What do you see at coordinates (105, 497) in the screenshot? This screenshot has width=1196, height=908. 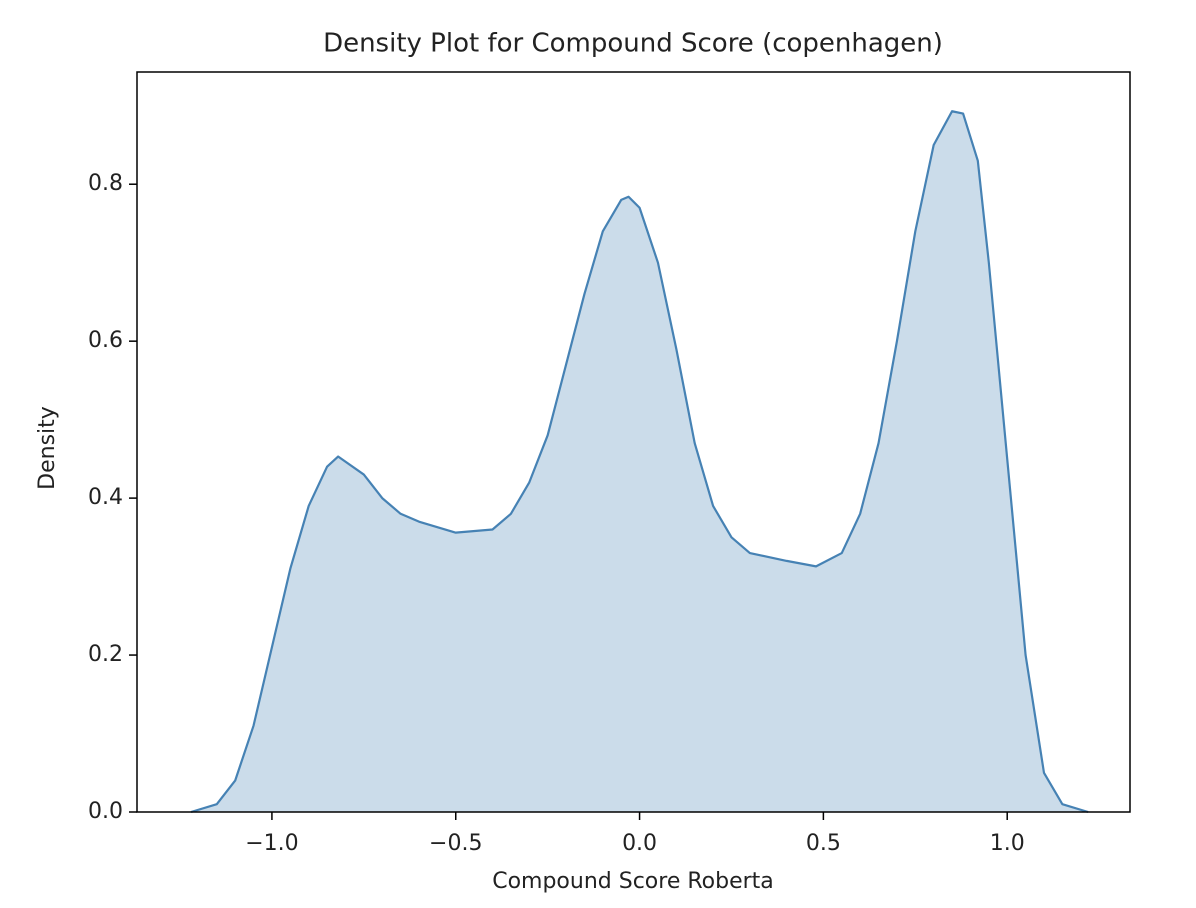 I see `y-tick-label: 0.4` at bounding box center [105, 497].